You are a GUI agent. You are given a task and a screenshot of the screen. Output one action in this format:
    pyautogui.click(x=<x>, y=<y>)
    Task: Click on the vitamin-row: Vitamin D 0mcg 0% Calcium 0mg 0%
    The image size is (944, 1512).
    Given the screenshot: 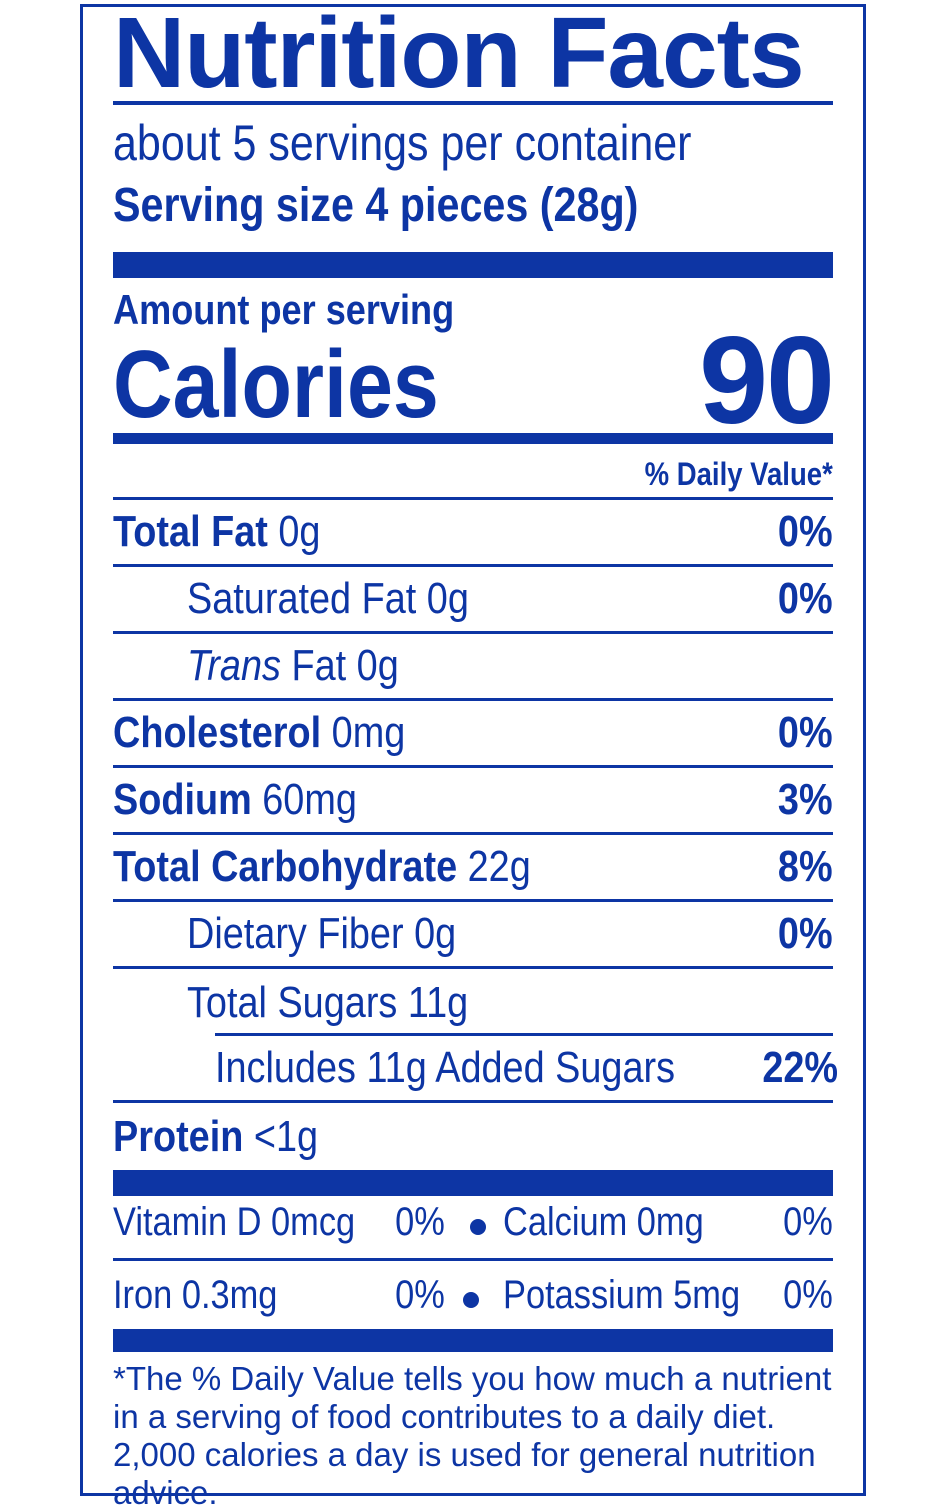 What is the action you would take?
    pyautogui.click(x=473, y=1228)
    